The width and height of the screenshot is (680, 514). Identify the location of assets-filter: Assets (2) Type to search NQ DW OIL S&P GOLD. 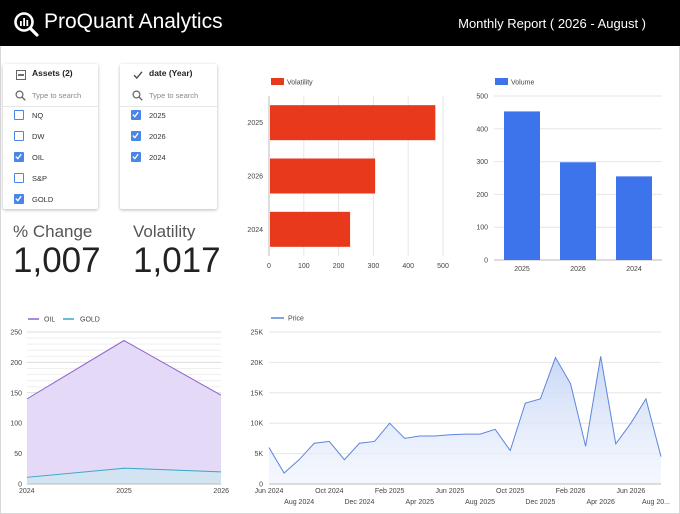
(50, 136).